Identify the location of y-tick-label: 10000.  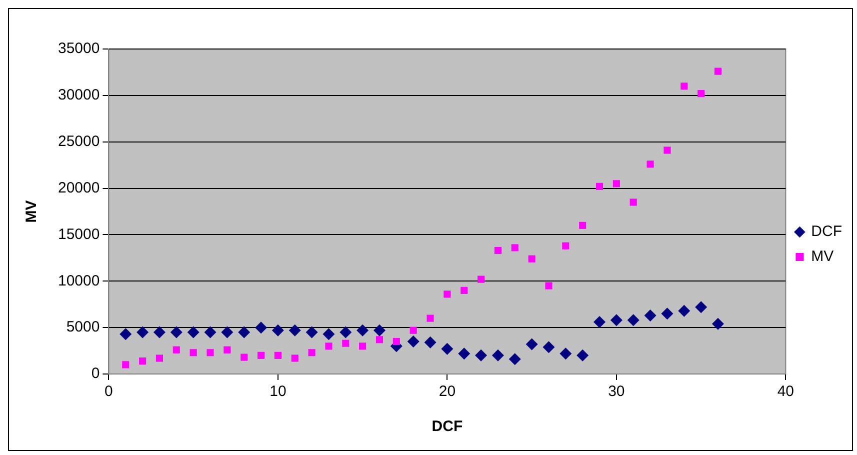
(79, 281).